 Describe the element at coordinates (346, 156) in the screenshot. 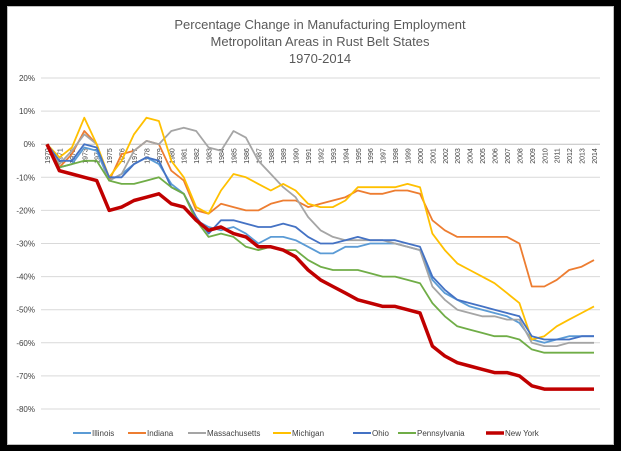

I see `x-tick-label: 1994` at that location.